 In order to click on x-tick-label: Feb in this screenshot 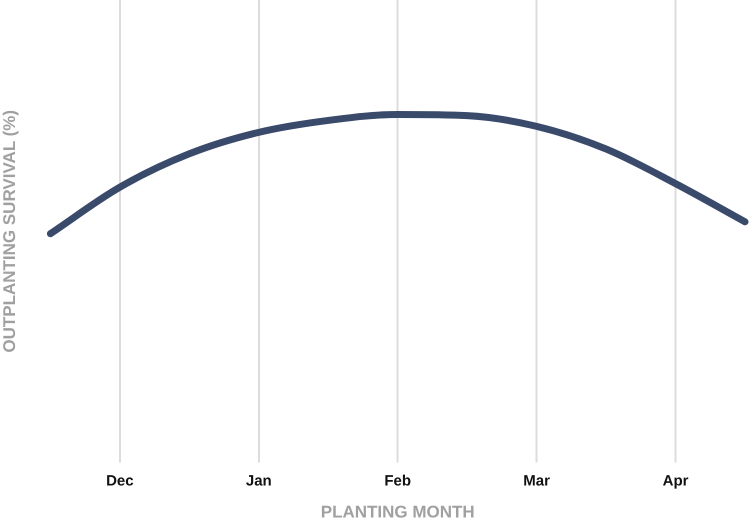, I will do `click(398, 481)`.